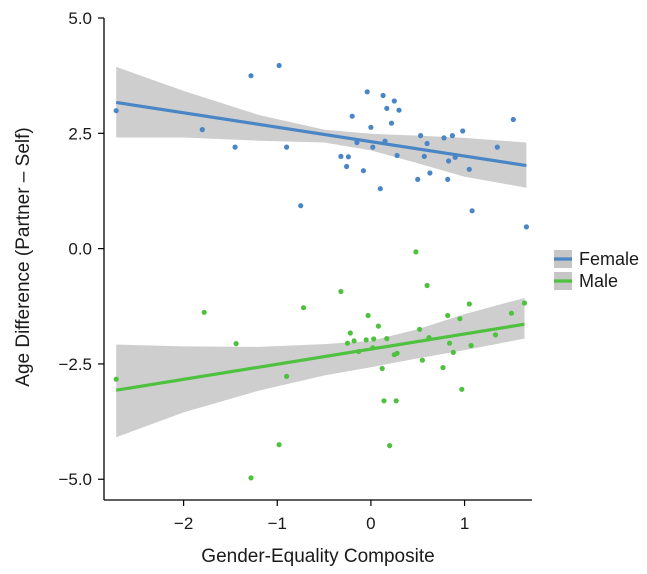 This screenshot has width=647, height=574. I want to click on x-ticks: −2 −1 0 1, so click(321, 516).